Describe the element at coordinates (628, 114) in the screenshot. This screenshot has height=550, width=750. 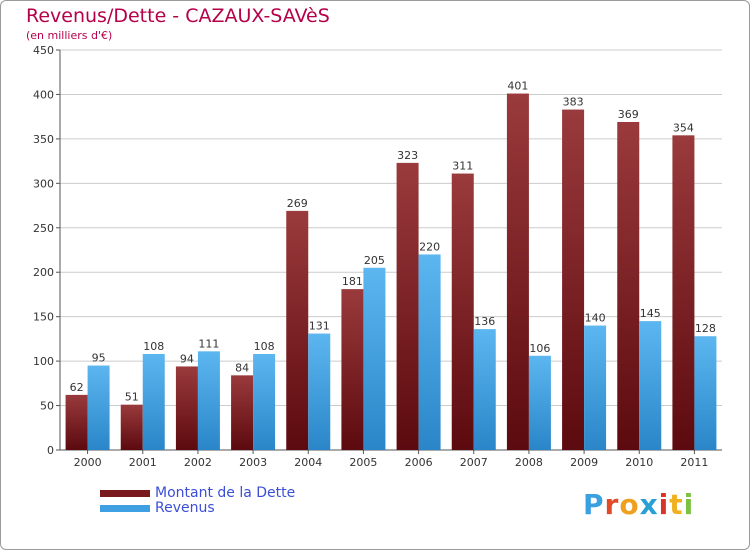
I see `data-label-dette: 369` at that location.